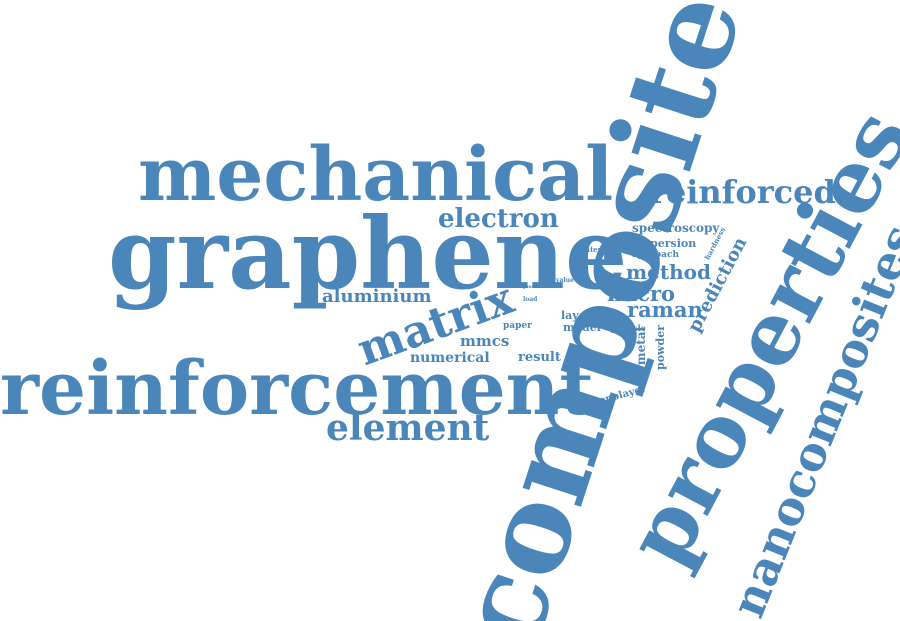  What do you see at coordinates (517, 326) in the screenshot?
I see `word-paper: paper` at bounding box center [517, 326].